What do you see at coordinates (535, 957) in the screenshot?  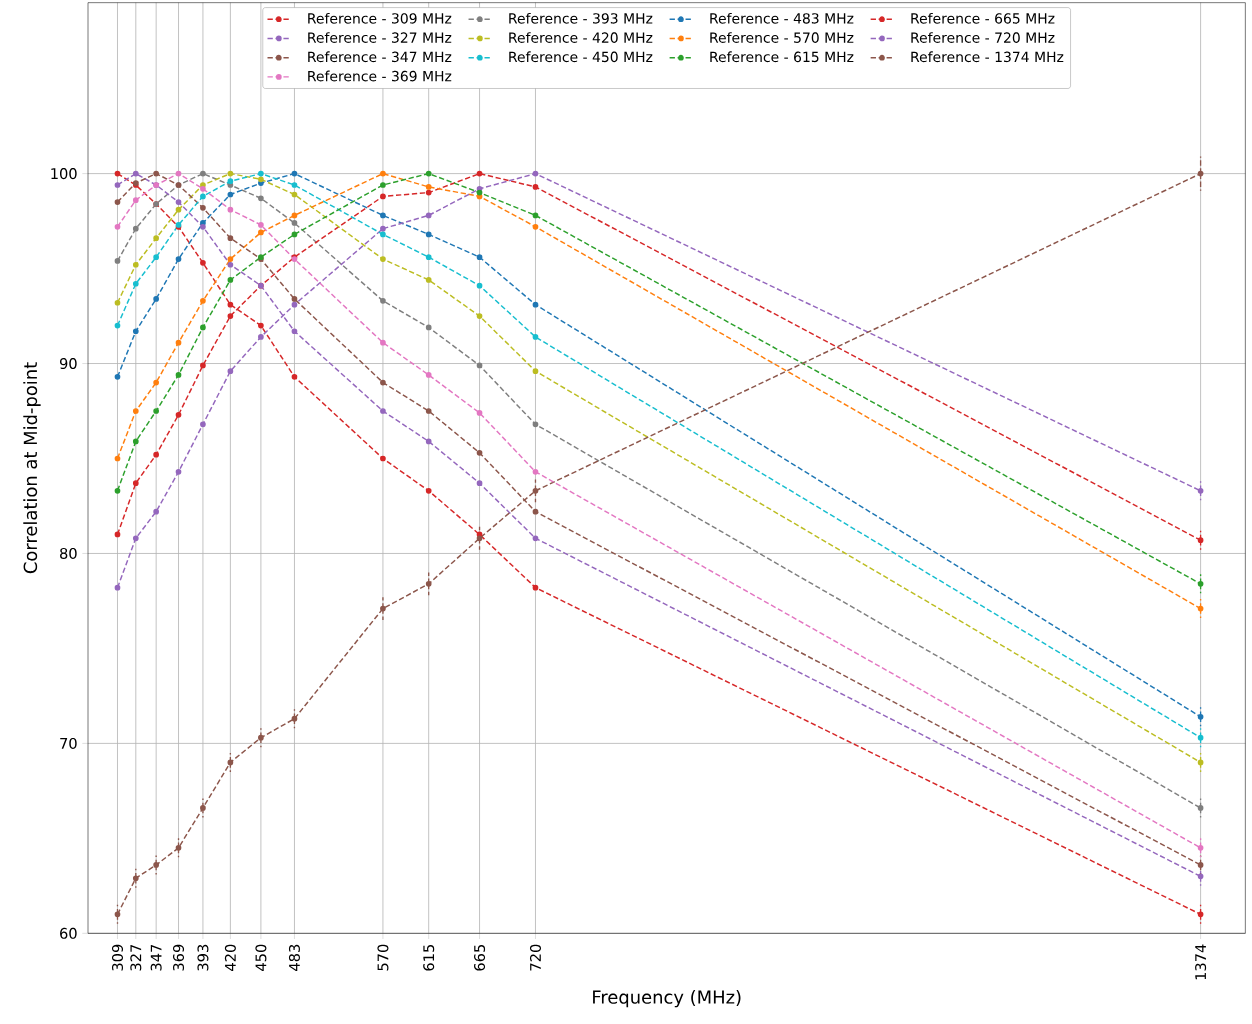 I see `x-tick-label: 720` at bounding box center [535, 957].